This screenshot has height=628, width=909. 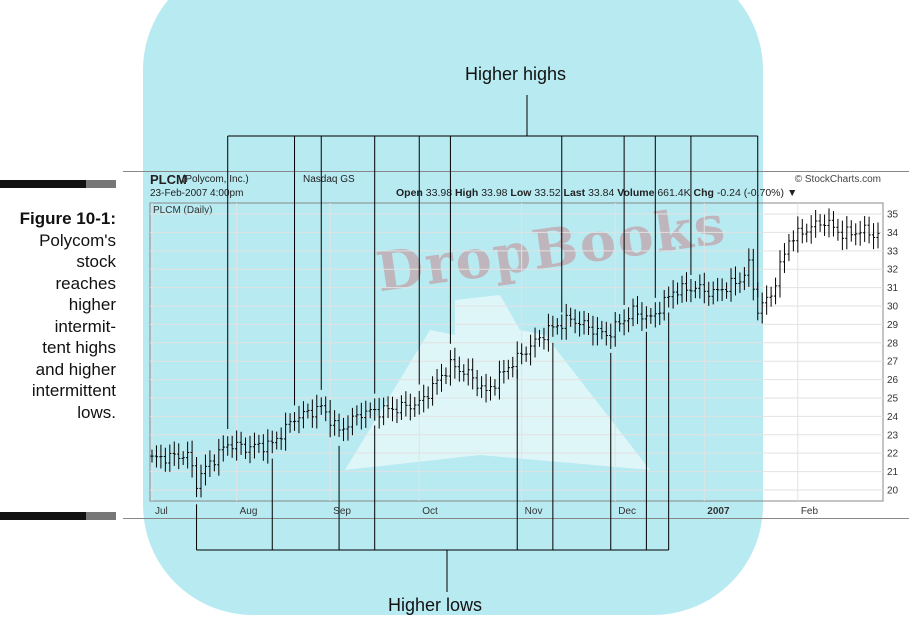 I want to click on caption-line: reaches, so click(x=85, y=283).